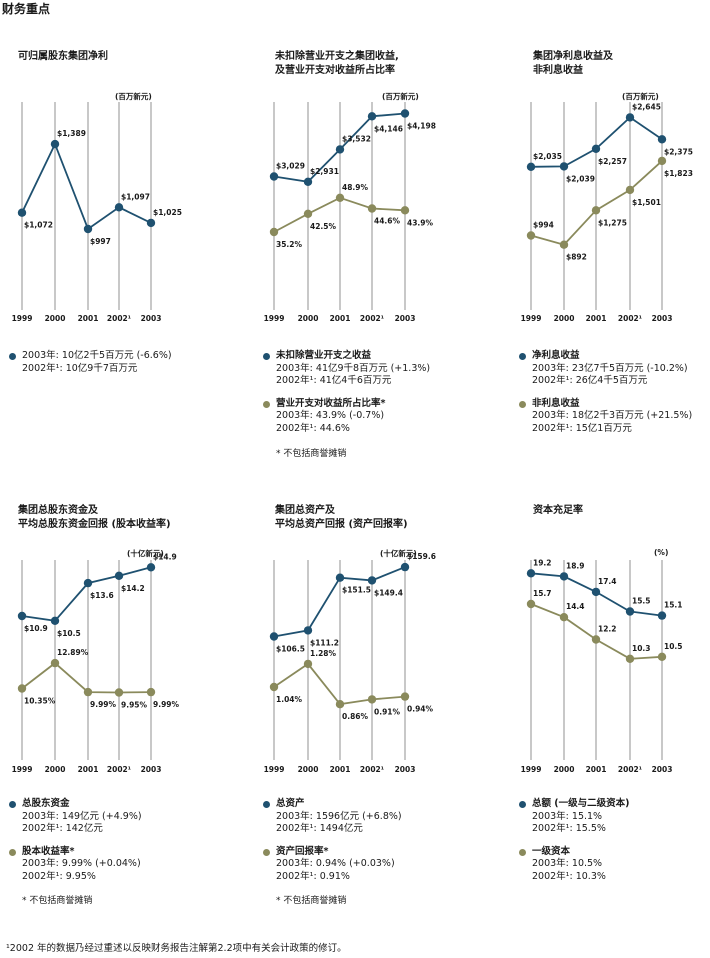  I want to click on legend-value-row: 2002年¹: 26亿4千5百万元, so click(590, 380).